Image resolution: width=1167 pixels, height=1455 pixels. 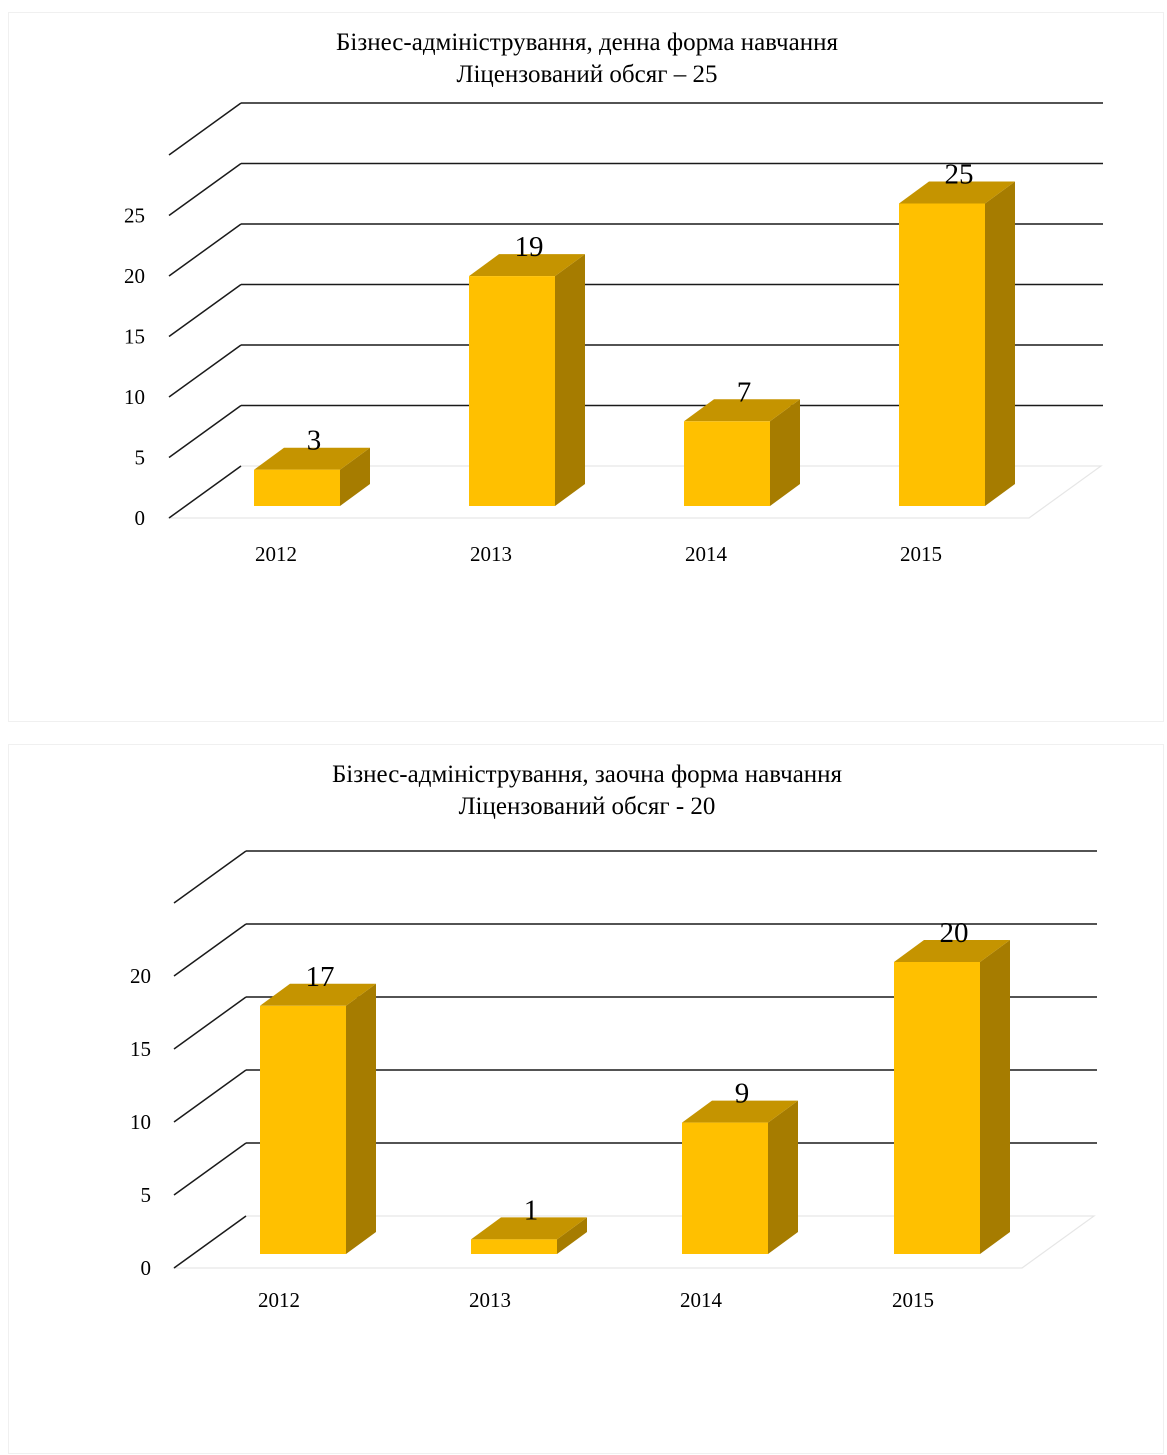 What do you see at coordinates (320, 977) in the screenshot?
I see `data-label: 17` at bounding box center [320, 977].